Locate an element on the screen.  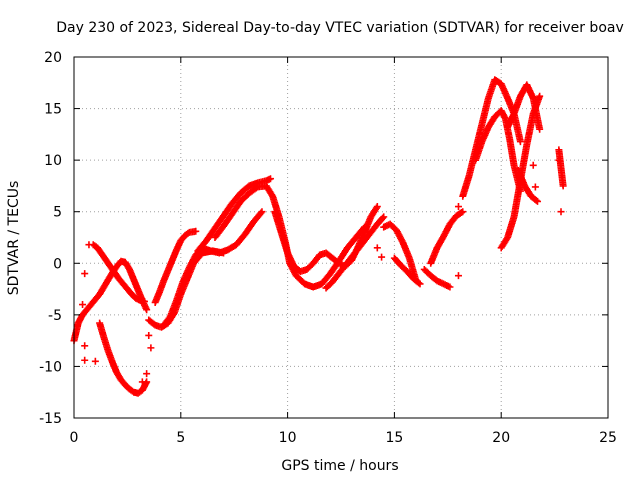
x-tick-labels: 0 5 10 15 20 25 is located at coordinates (343, 438).